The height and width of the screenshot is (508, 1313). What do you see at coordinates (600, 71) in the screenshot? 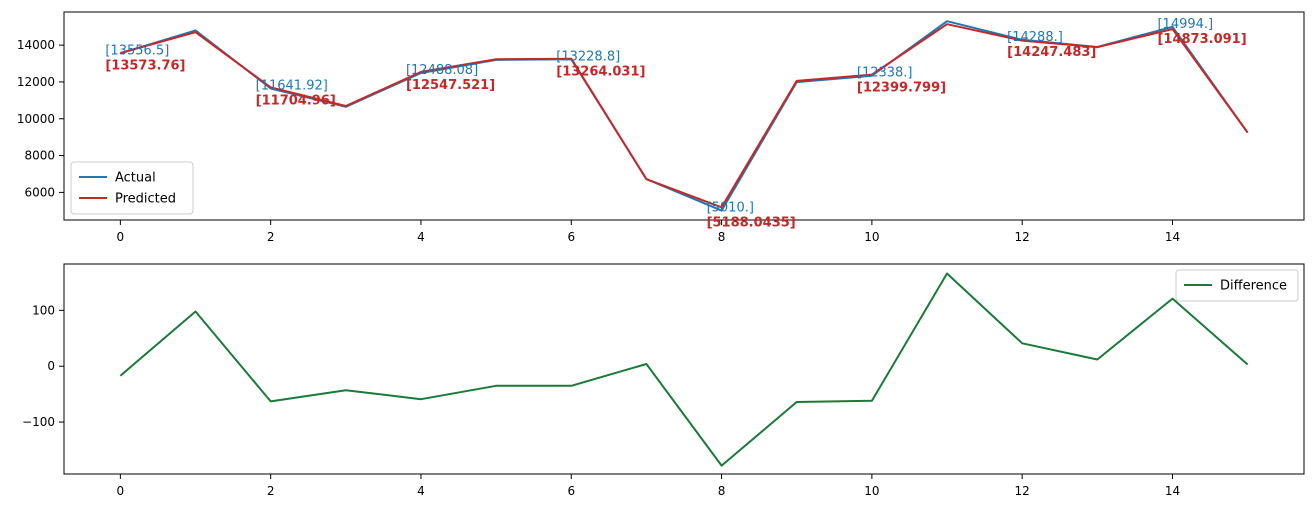
I see `annotation-predicted: [13264.031]` at bounding box center [600, 71].